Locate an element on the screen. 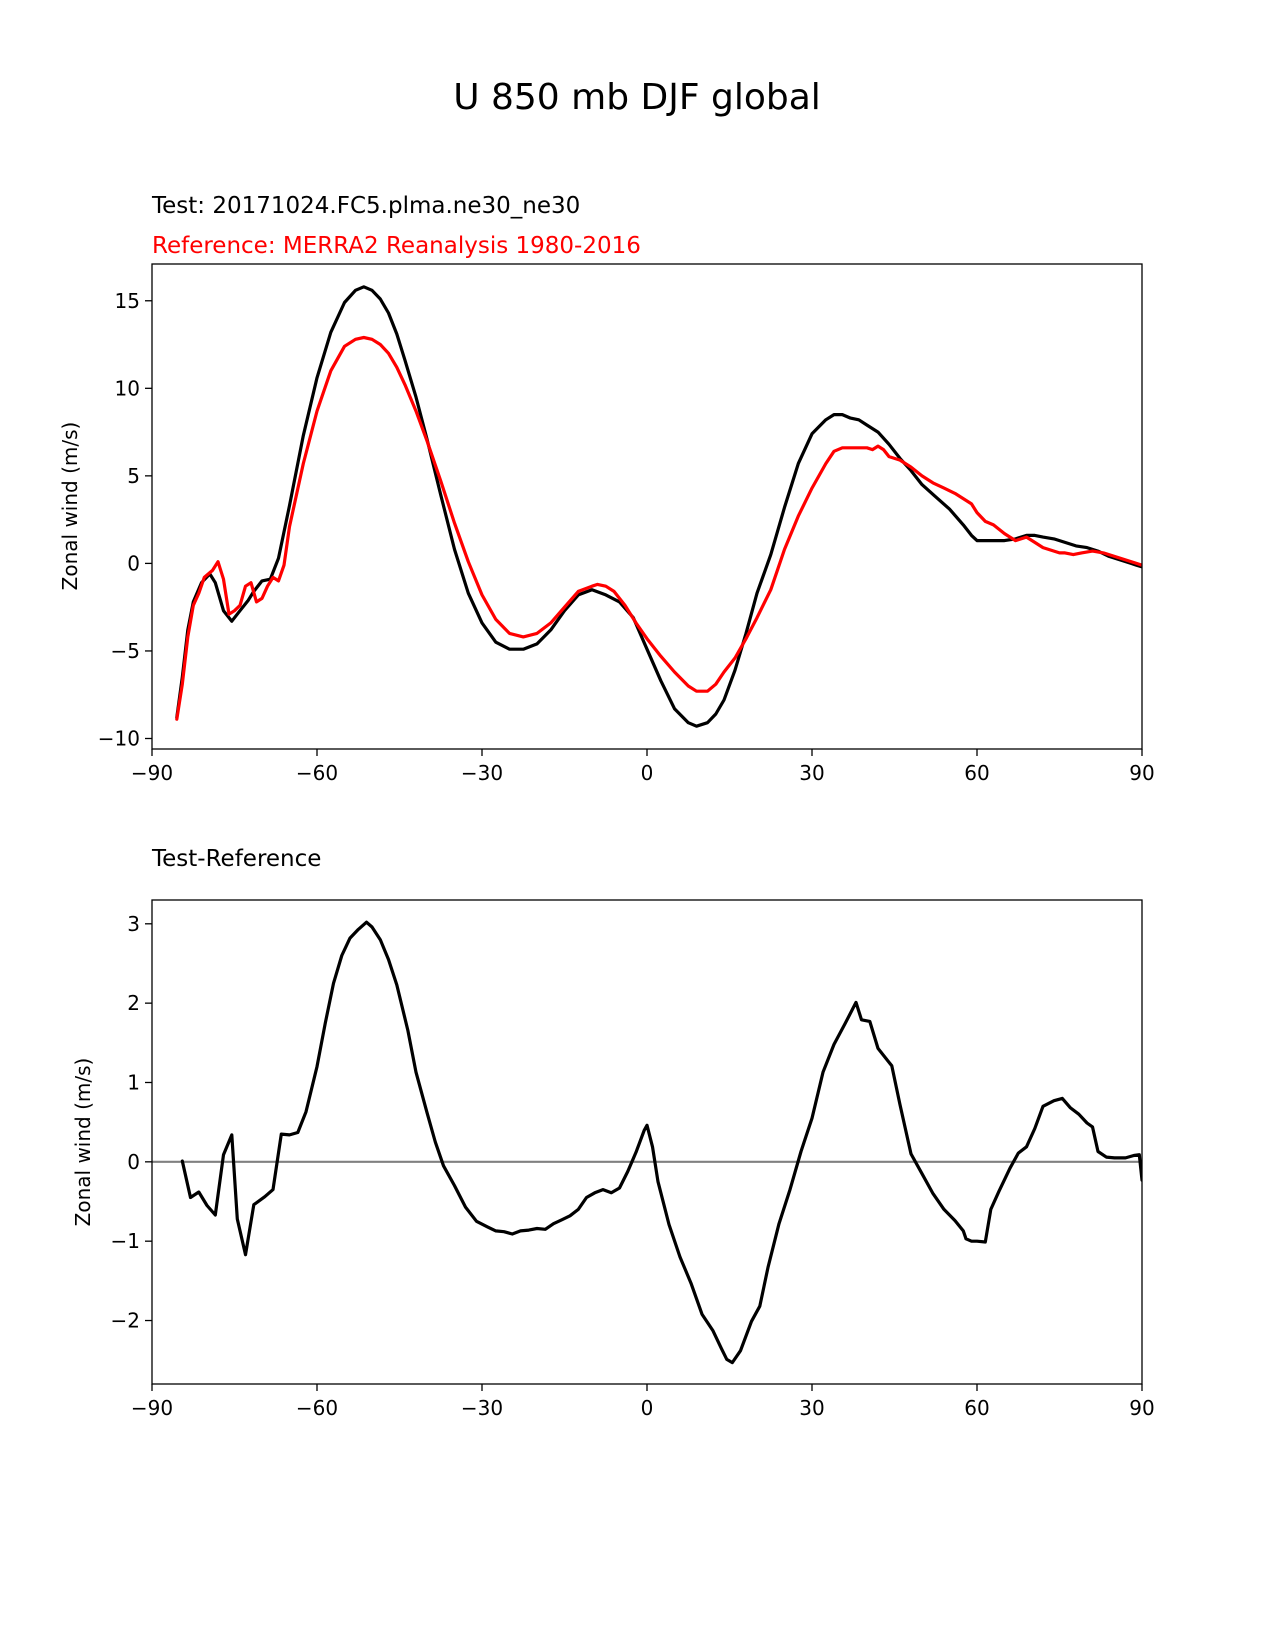 This screenshot has width=1275, height=1650. top-ytick-label: 10 is located at coordinates (127, 388).